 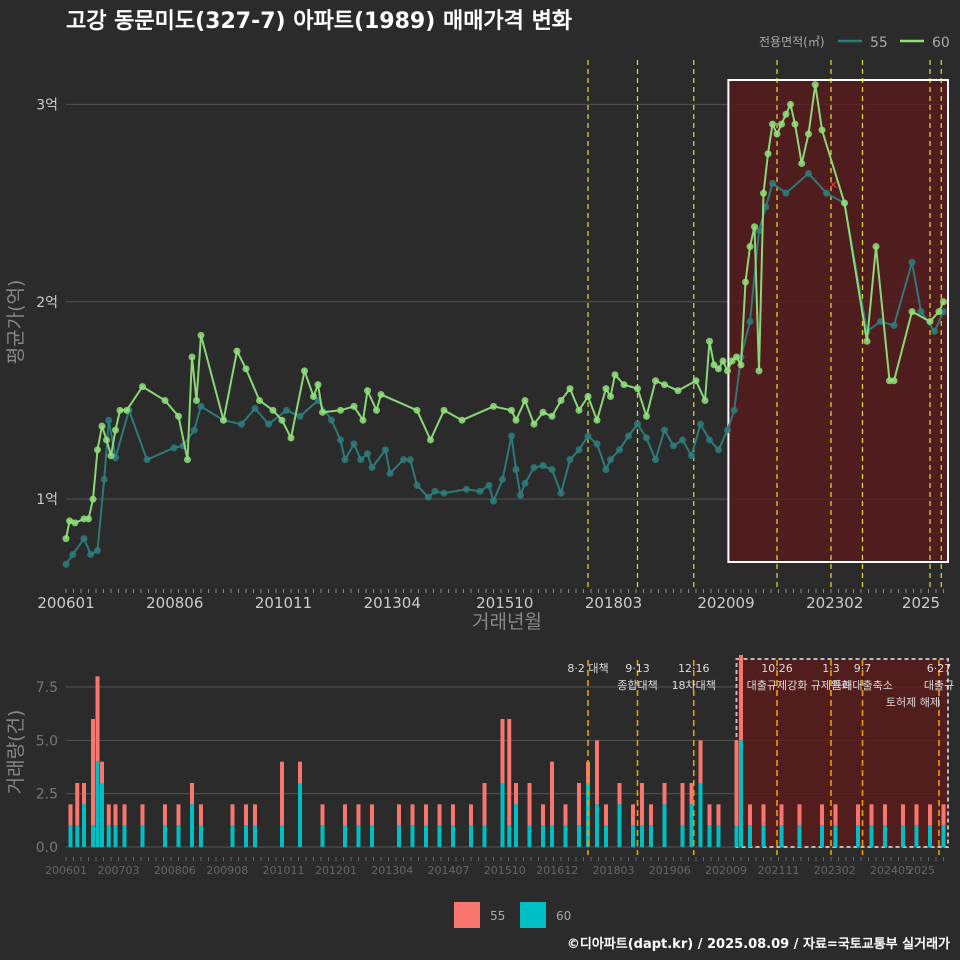 What do you see at coordinates (842, 753) in the screenshot?
I see `volume-highlight-box` at bounding box center [842, 753].